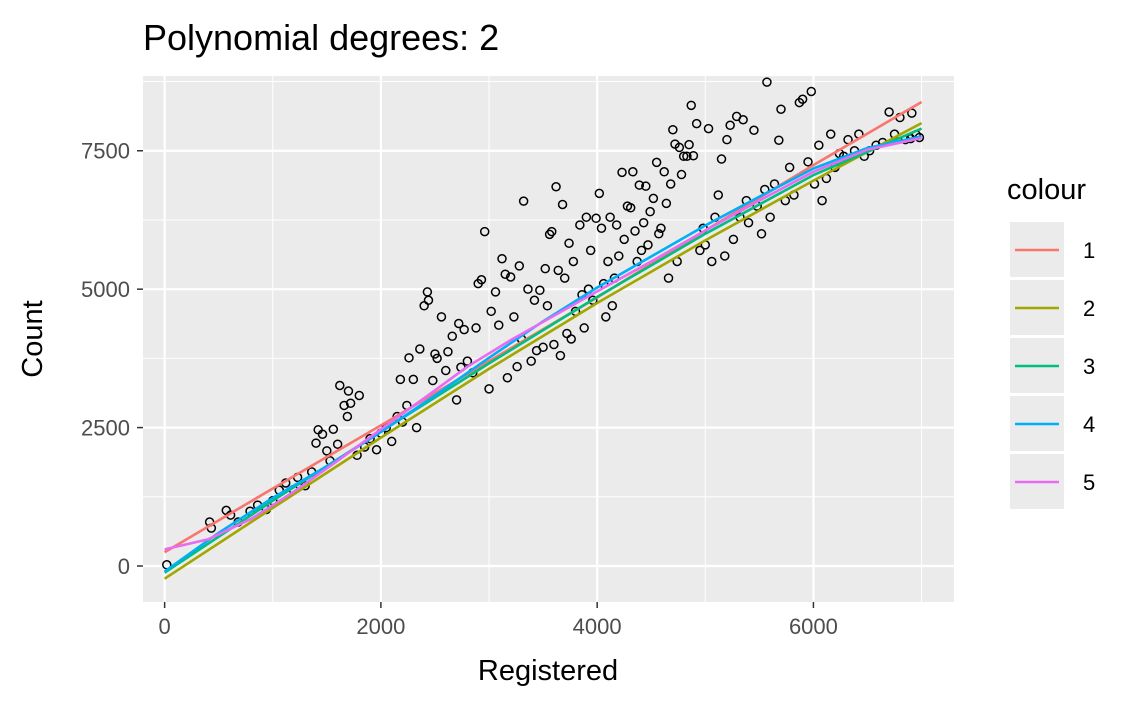 The height and width of the screenshot is (707, 1145). I want to click on legend-label-3: 3, so click(1089, 366).